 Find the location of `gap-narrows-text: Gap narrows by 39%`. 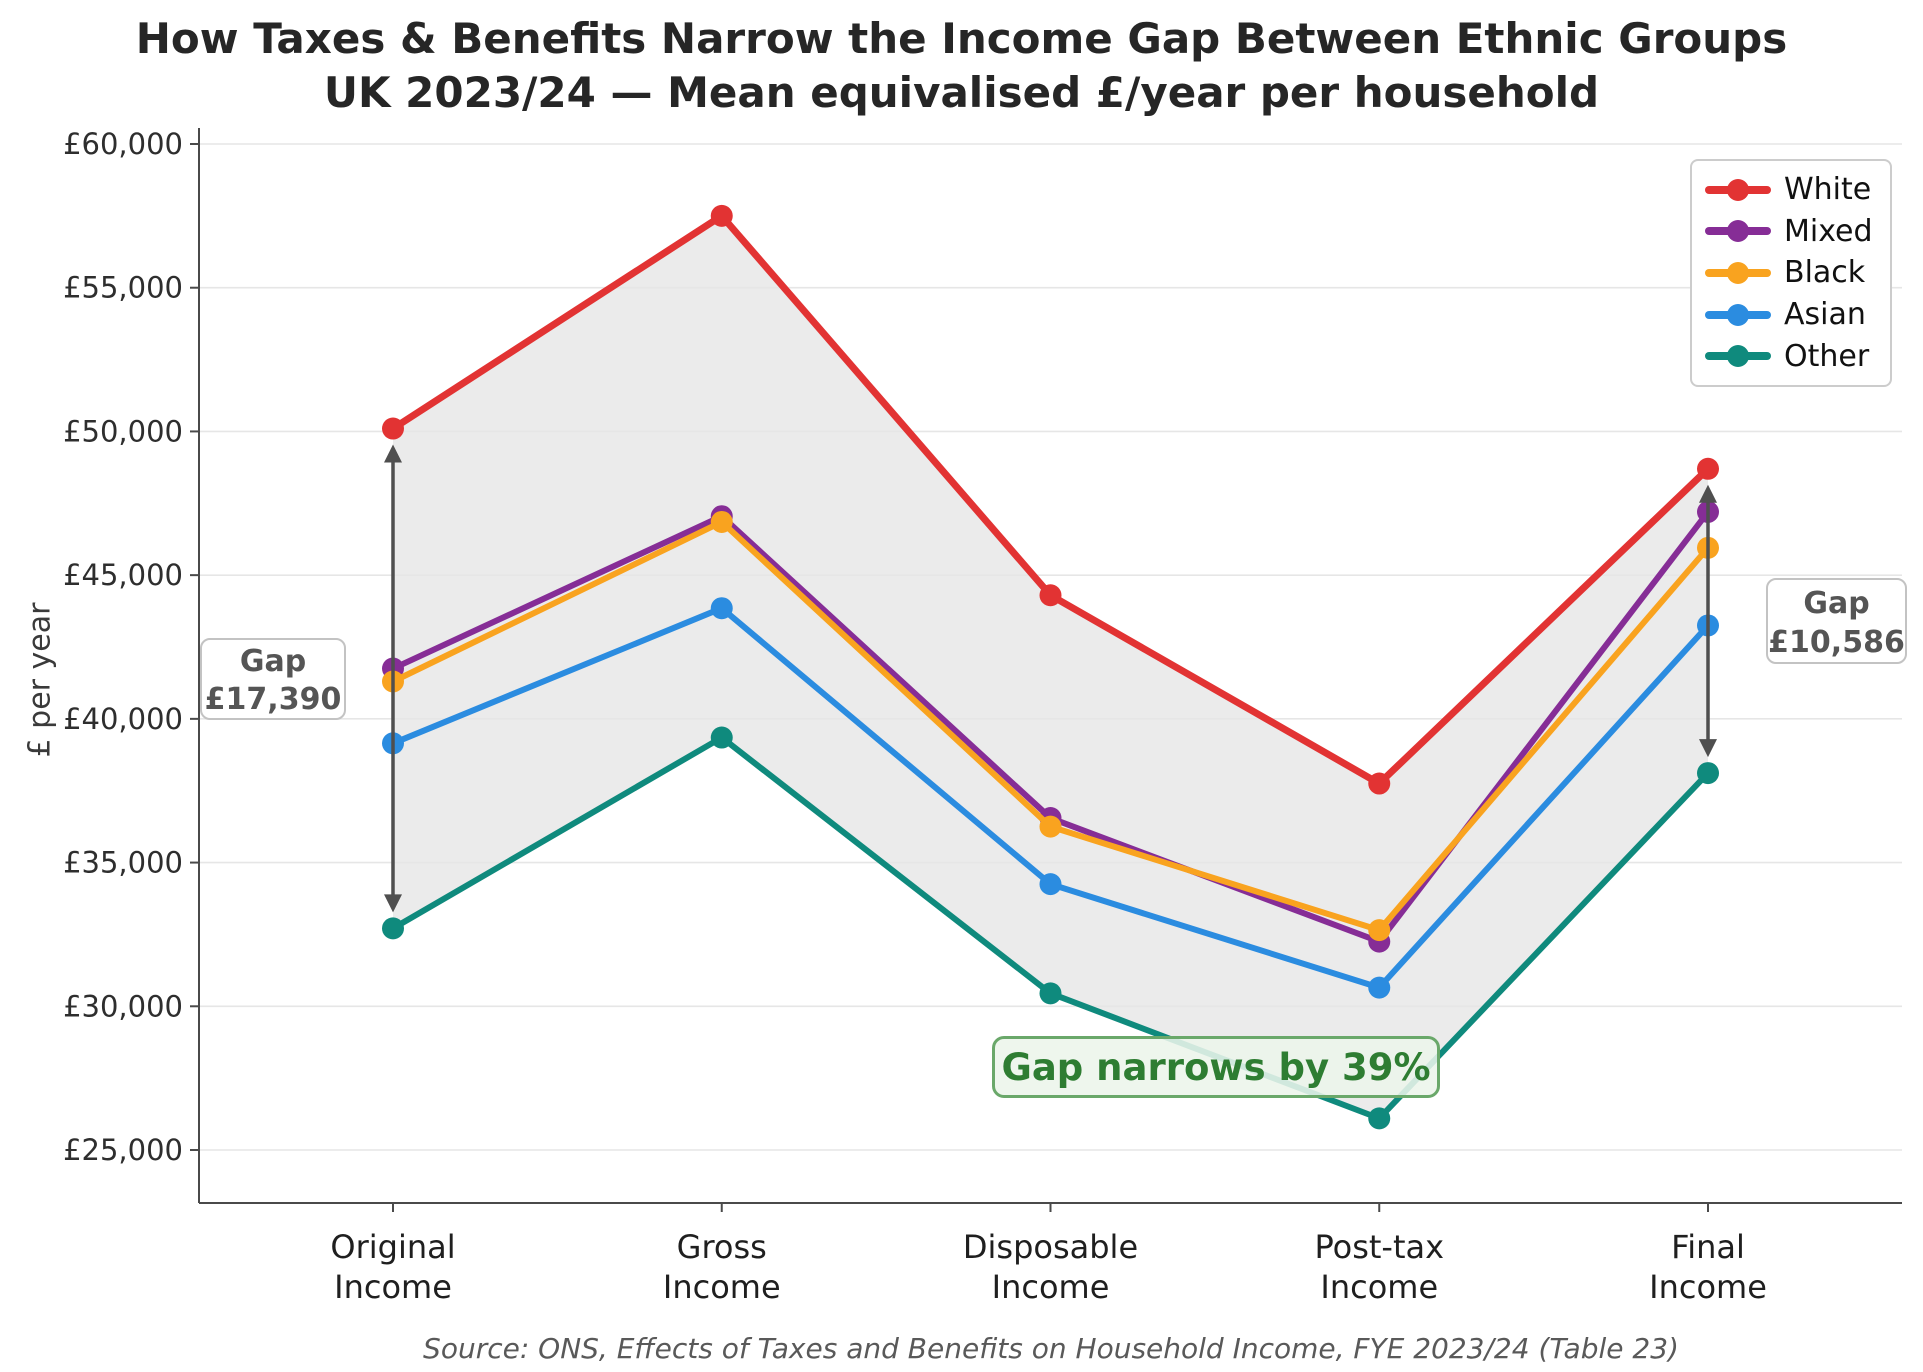

gap-narrows-text: Gap narrows by 39% is located at coordinates (1216, 1067).